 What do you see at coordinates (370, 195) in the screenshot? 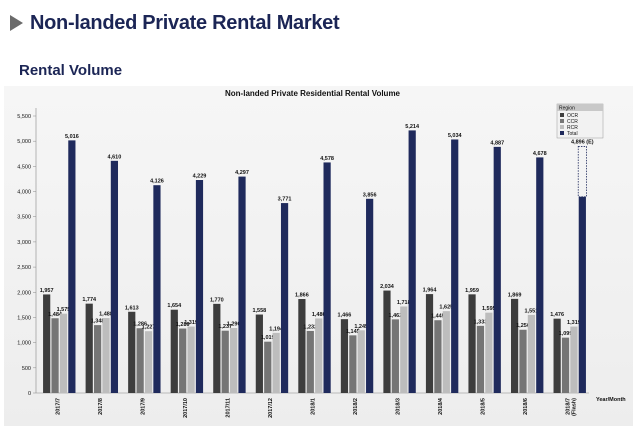
I see `data-label: 3,856` at bounding box center [370, 195].